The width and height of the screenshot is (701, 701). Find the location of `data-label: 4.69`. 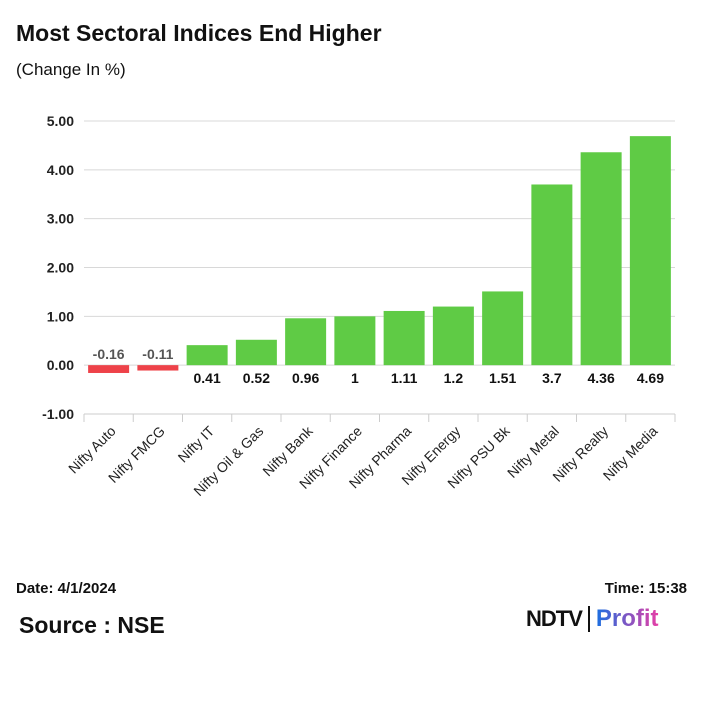

data-label: 4.69 is located at coordinates (650, 378).